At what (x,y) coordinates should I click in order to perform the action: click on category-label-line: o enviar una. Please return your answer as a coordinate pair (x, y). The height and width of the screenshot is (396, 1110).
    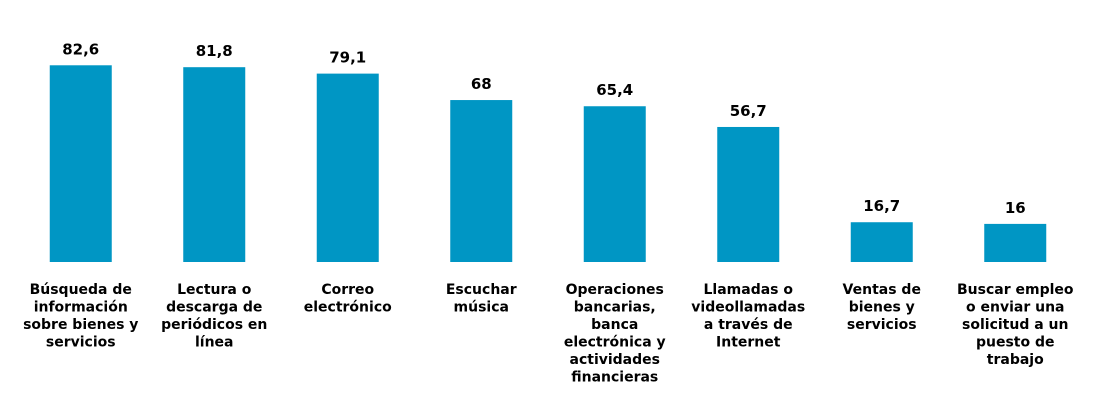
    Looking at the image, I should click on (1015, 308).